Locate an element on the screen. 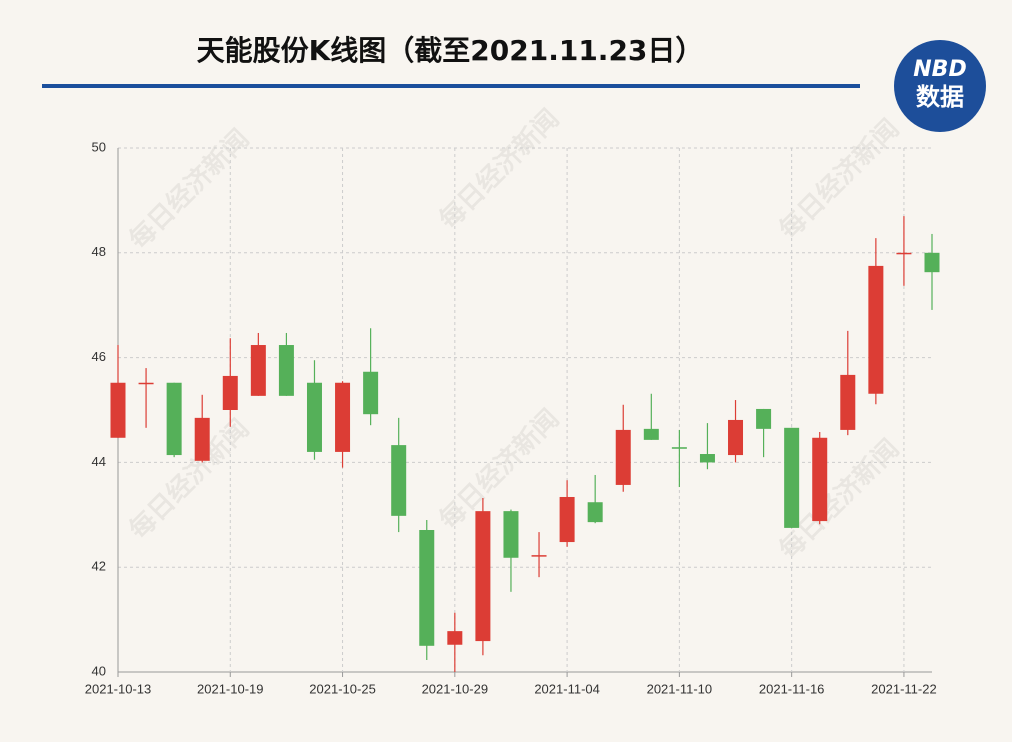  y-tick-label: 42 is located at coordinates (99, 566).